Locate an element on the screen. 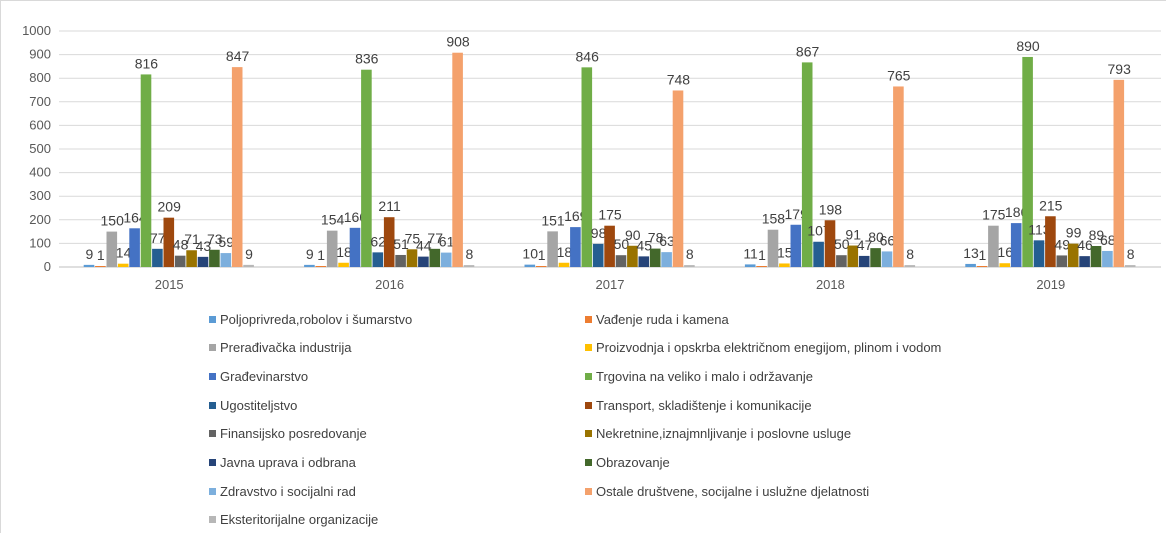 Image resolution: width=1166 pixels, height=534 pixels. data-label: 846 is located at coordinates (588, 56).